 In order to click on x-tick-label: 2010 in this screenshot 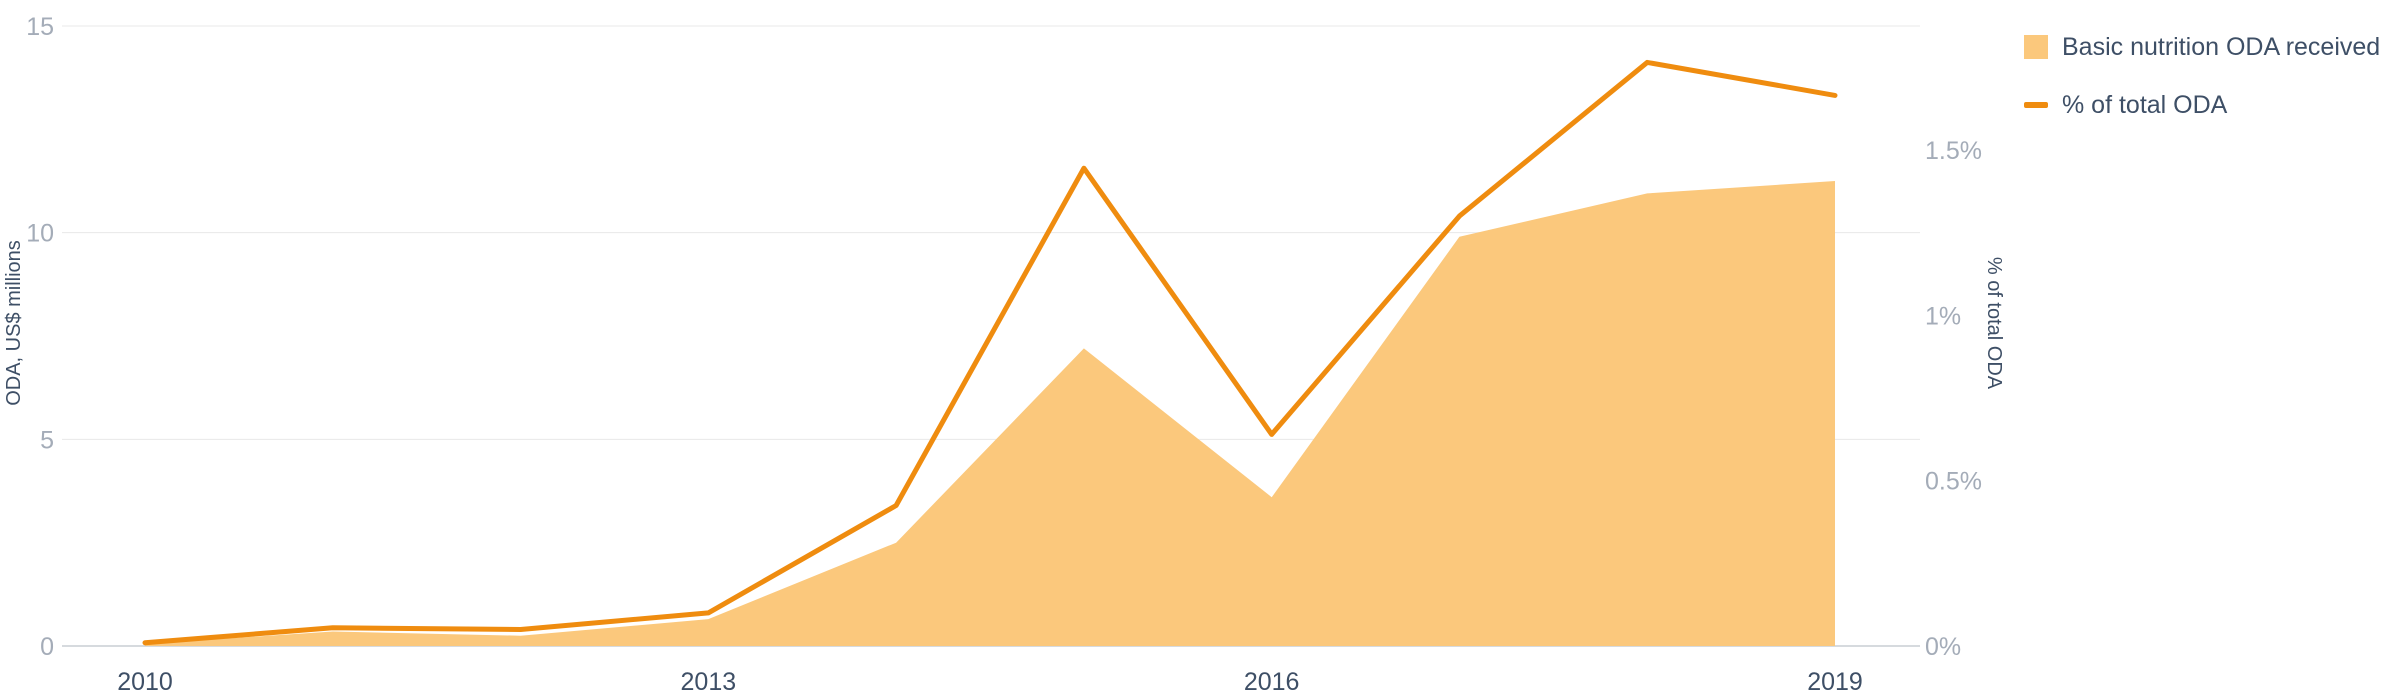, I will do `click(145, 682)`.